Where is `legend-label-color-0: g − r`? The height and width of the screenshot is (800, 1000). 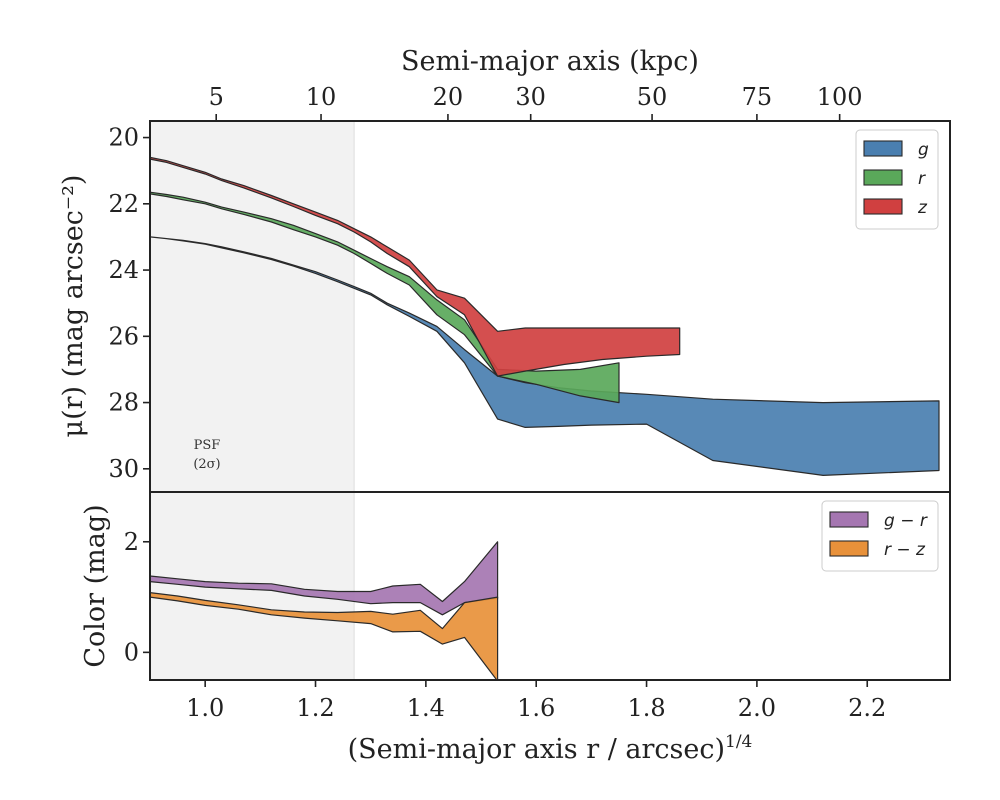
legend-label-color-0: g − r is located at coordinates (906, 521).